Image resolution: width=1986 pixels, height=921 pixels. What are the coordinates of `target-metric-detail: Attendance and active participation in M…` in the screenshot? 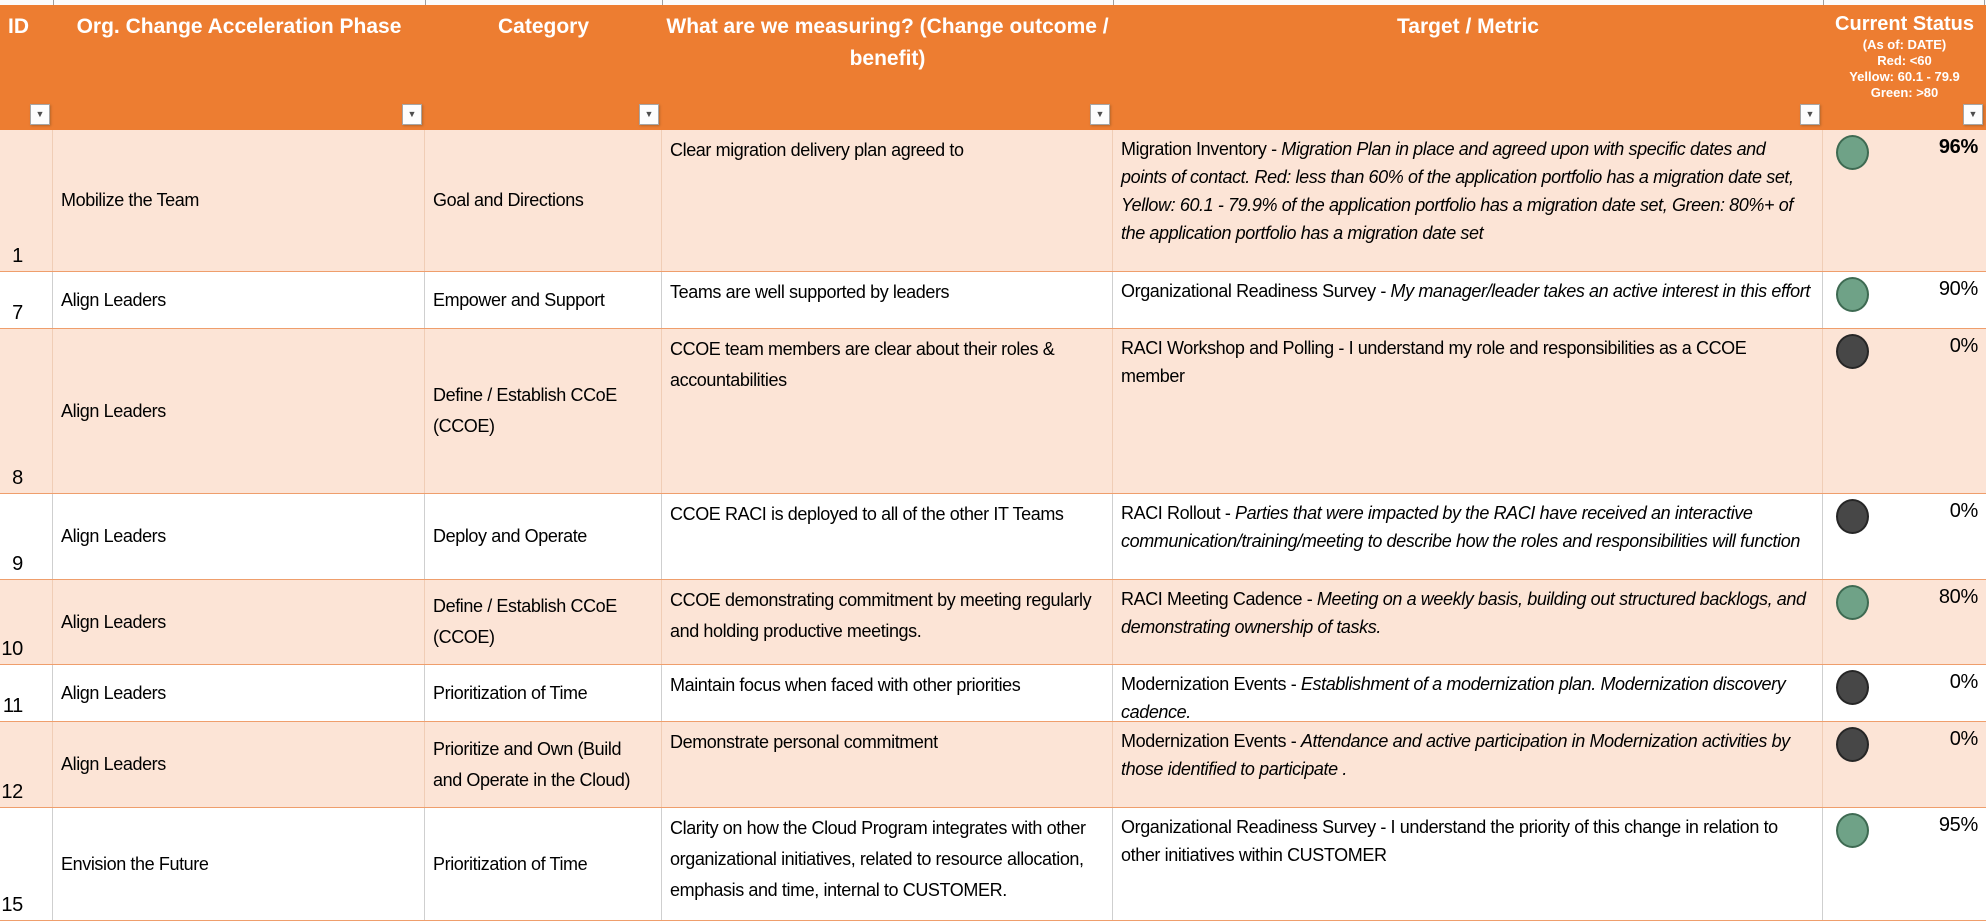 It's located at (1455, 755).